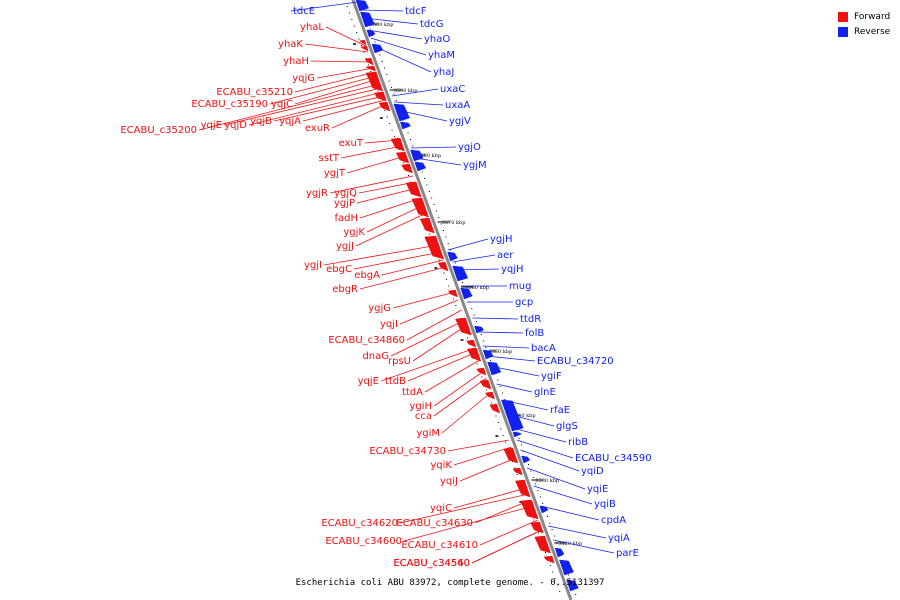 Image resolution: width=900 pixels, height=600 pixels. Describe the element at coordinates (551, 376) in the screenshot. I see `reverse-gene-label: ygiF` at that location.